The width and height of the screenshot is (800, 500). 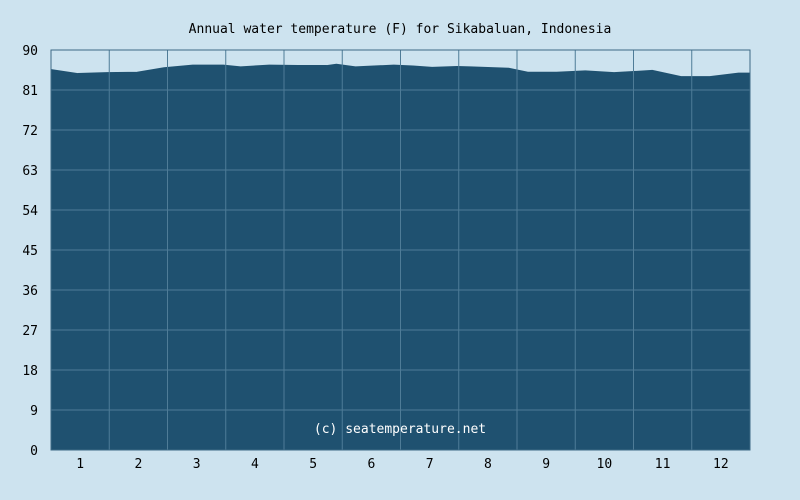 What do you see at coordinates (80, 464) in the screenshot?
I see `x-tick-label: 1` at bounding box center [80, 464].